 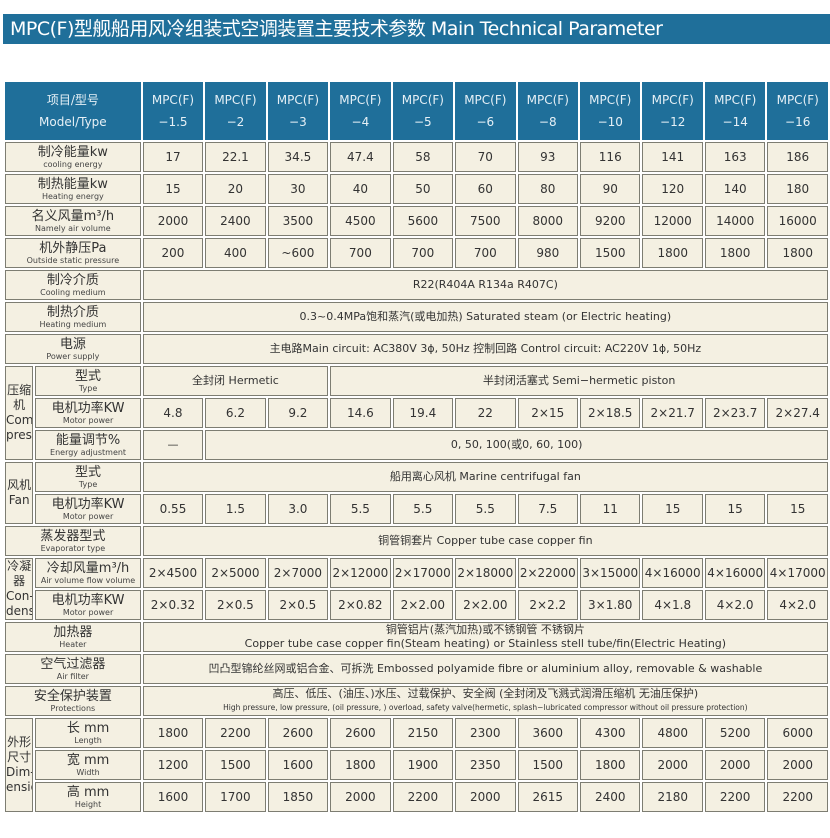 I want to click on value-cell: 50, so click(x=423, y=189).